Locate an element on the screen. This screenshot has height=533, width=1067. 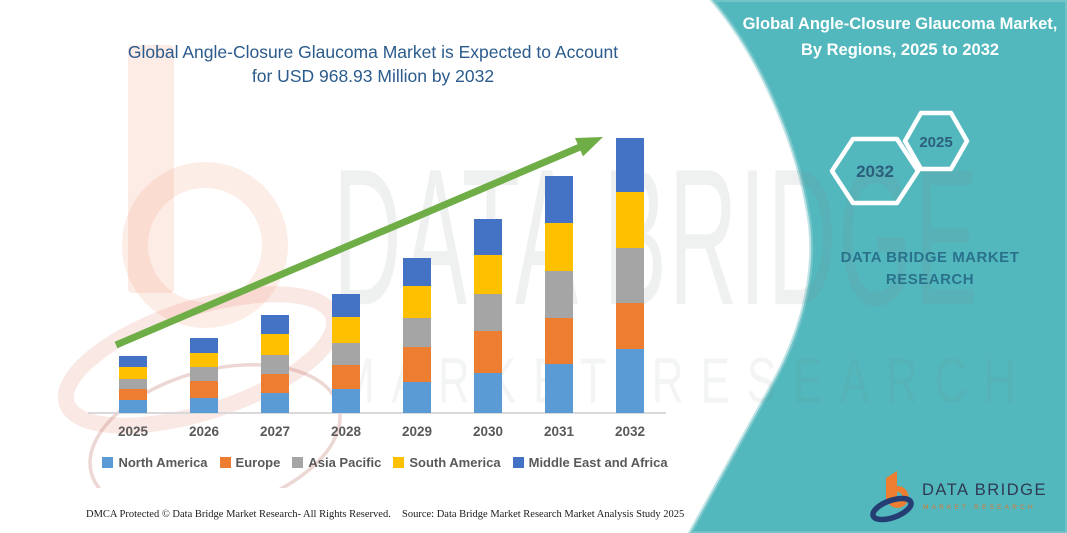
logo-subtitle: MARKET RESEARCH is located at coordinates (979, 507).